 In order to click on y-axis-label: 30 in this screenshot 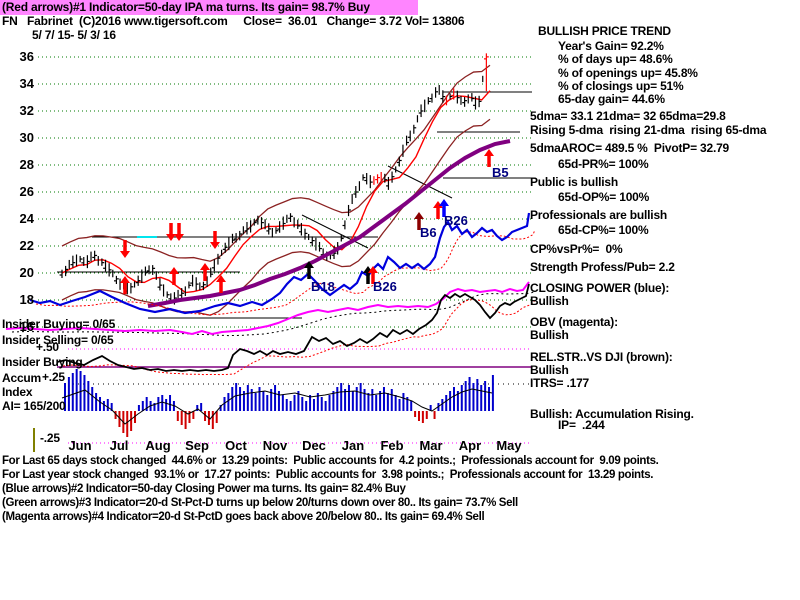, I will do `click(26, 137)`.